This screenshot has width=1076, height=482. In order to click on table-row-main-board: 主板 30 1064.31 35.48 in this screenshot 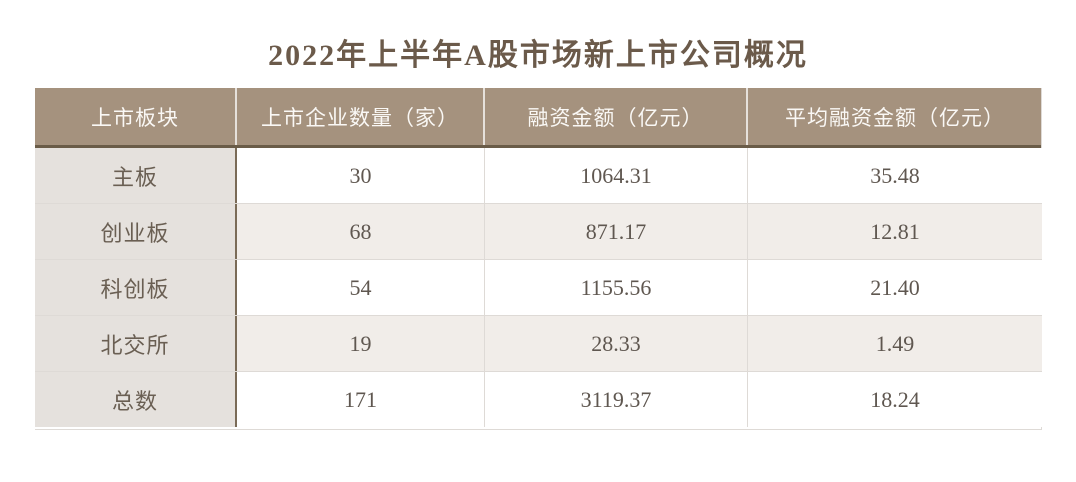, I will do `click(538, 176)`.